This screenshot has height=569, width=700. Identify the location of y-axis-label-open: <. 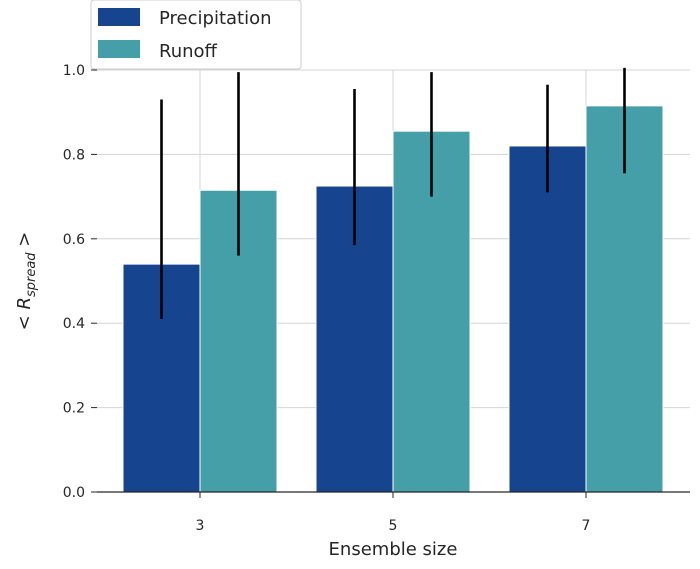
(24, 320).